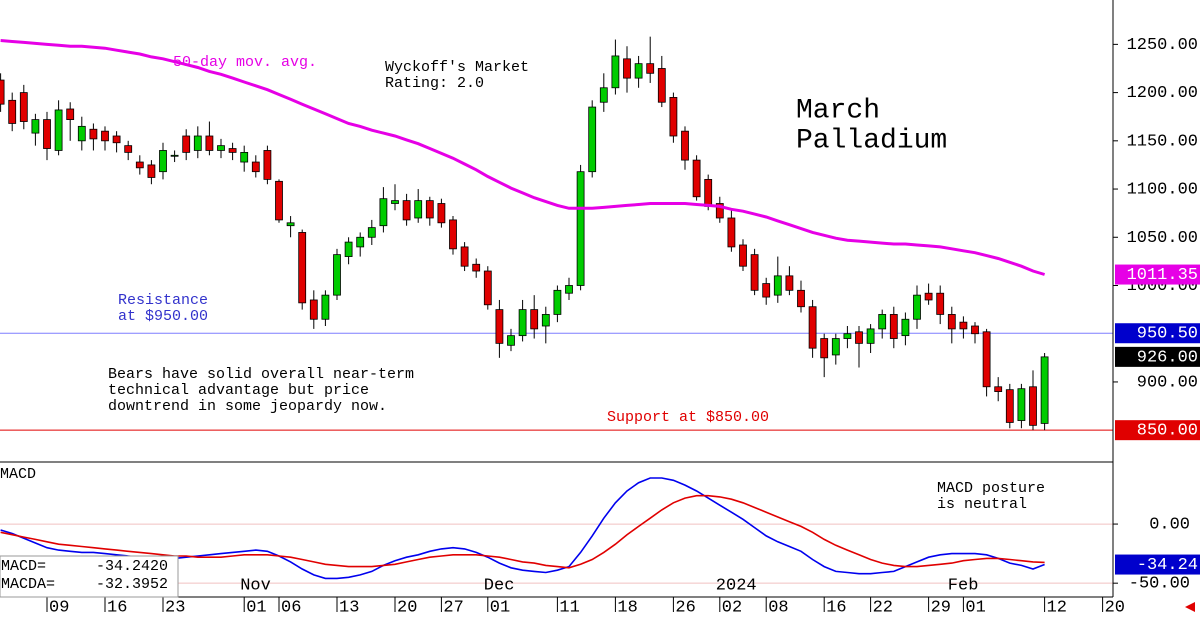 Image resolution: width=1200 pixels, height=617 pixels. What do you see at coordinates (1167, 357) in the screenshot?
I see `price-badge-label: 926.00` at bounding box center [1167, 357].